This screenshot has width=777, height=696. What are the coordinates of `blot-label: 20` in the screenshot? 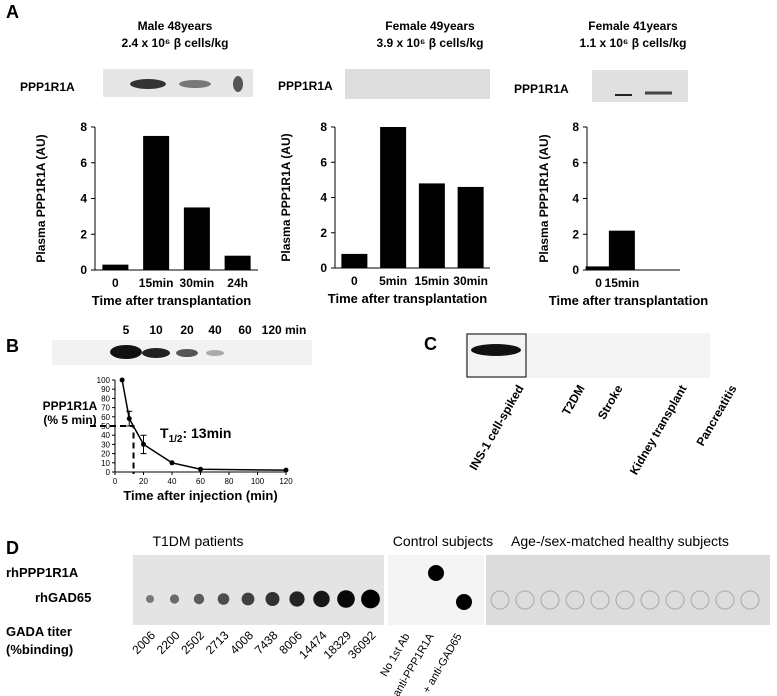 It's located at (187, 330).